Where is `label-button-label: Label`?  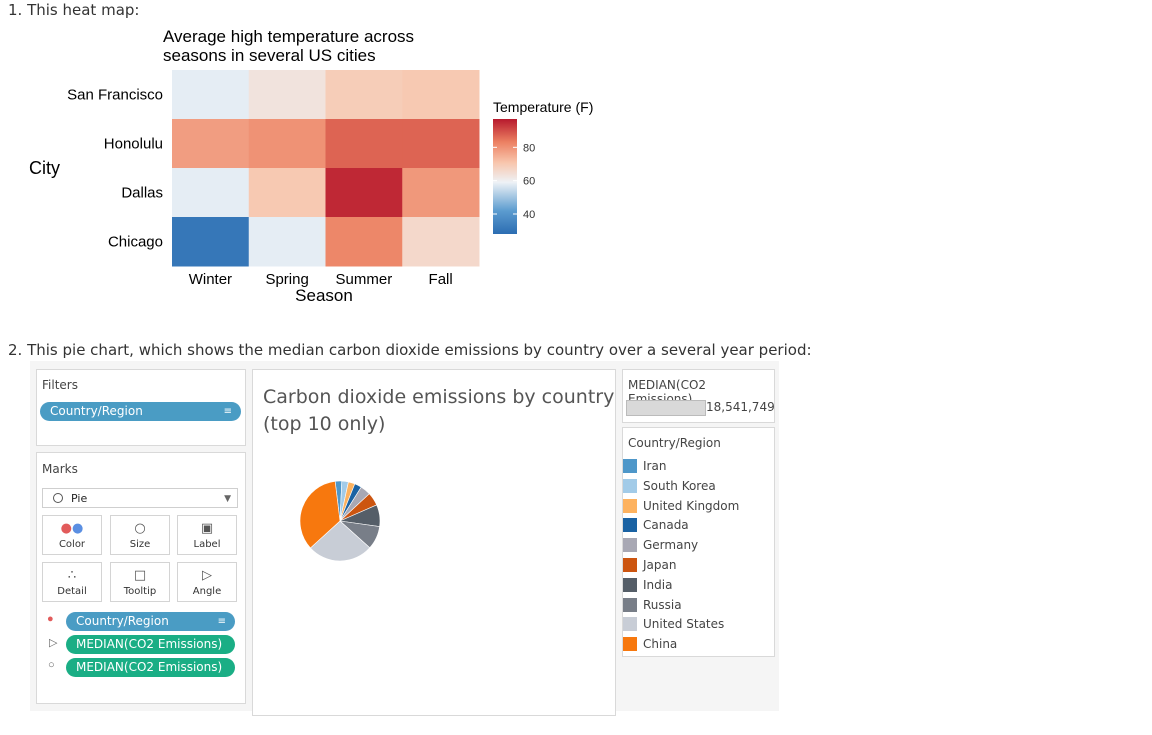
label-button-label: Label is located at coordinates (207, 544).